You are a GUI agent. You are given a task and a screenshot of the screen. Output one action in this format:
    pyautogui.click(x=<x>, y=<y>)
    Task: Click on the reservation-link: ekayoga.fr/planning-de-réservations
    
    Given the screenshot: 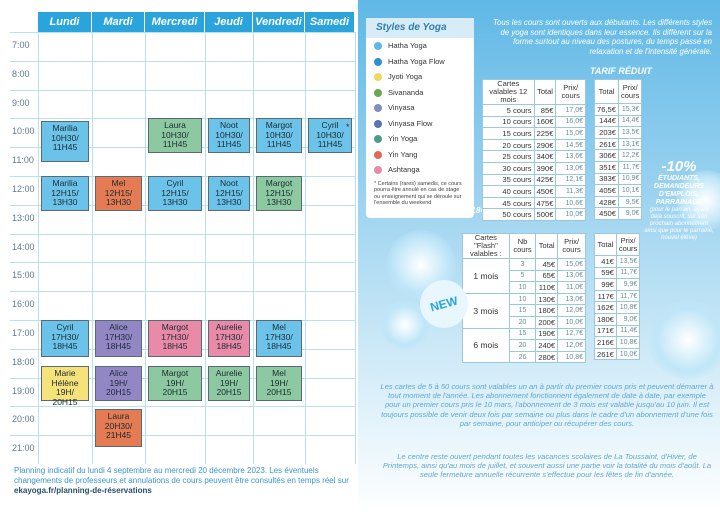 What is the action you would take?
    pyautogui.click(x=83, y=490)
    